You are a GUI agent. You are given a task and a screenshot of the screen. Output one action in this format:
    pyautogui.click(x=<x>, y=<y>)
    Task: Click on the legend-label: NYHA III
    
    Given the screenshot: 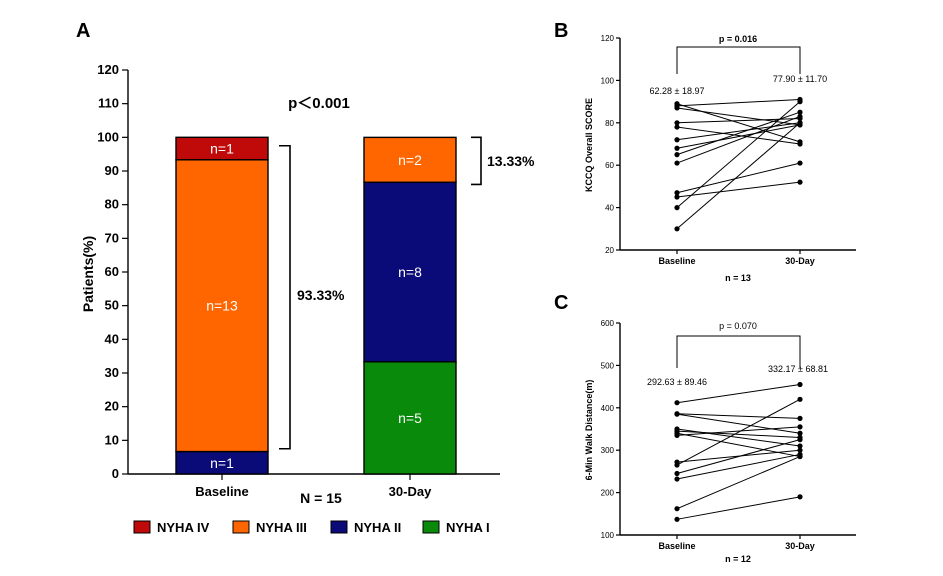 What is the action you would take?
    pyautogui.click(x=281, y=527)
    